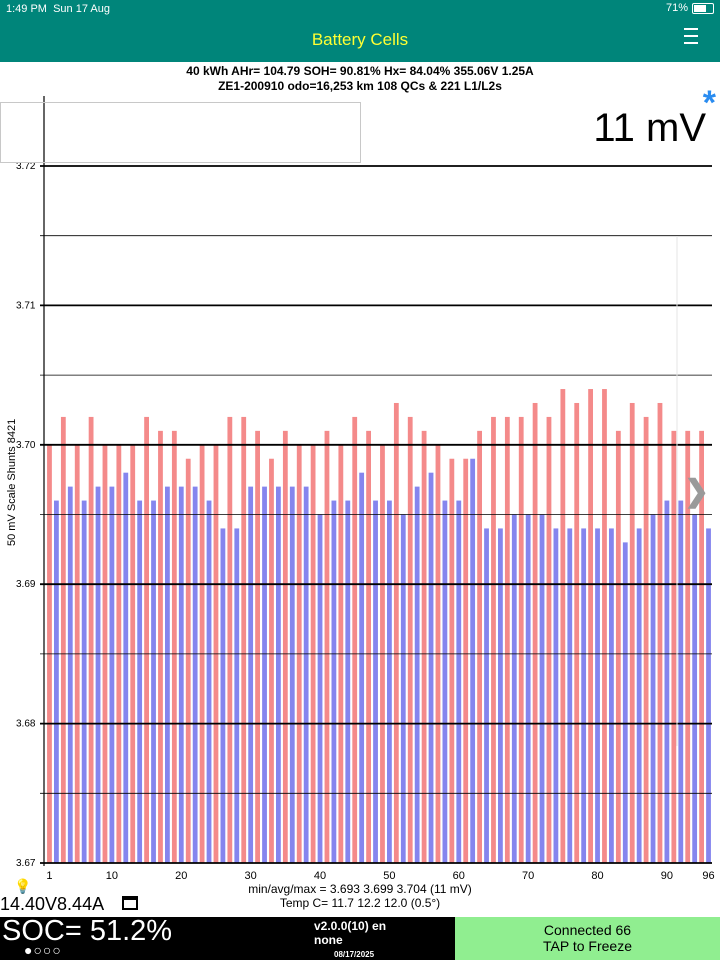  What do you see at coordinates (52, 904) in the screenshot?
I see `aux-voltage-current: 14.40V8.44A` at bounding box center [52, 904].